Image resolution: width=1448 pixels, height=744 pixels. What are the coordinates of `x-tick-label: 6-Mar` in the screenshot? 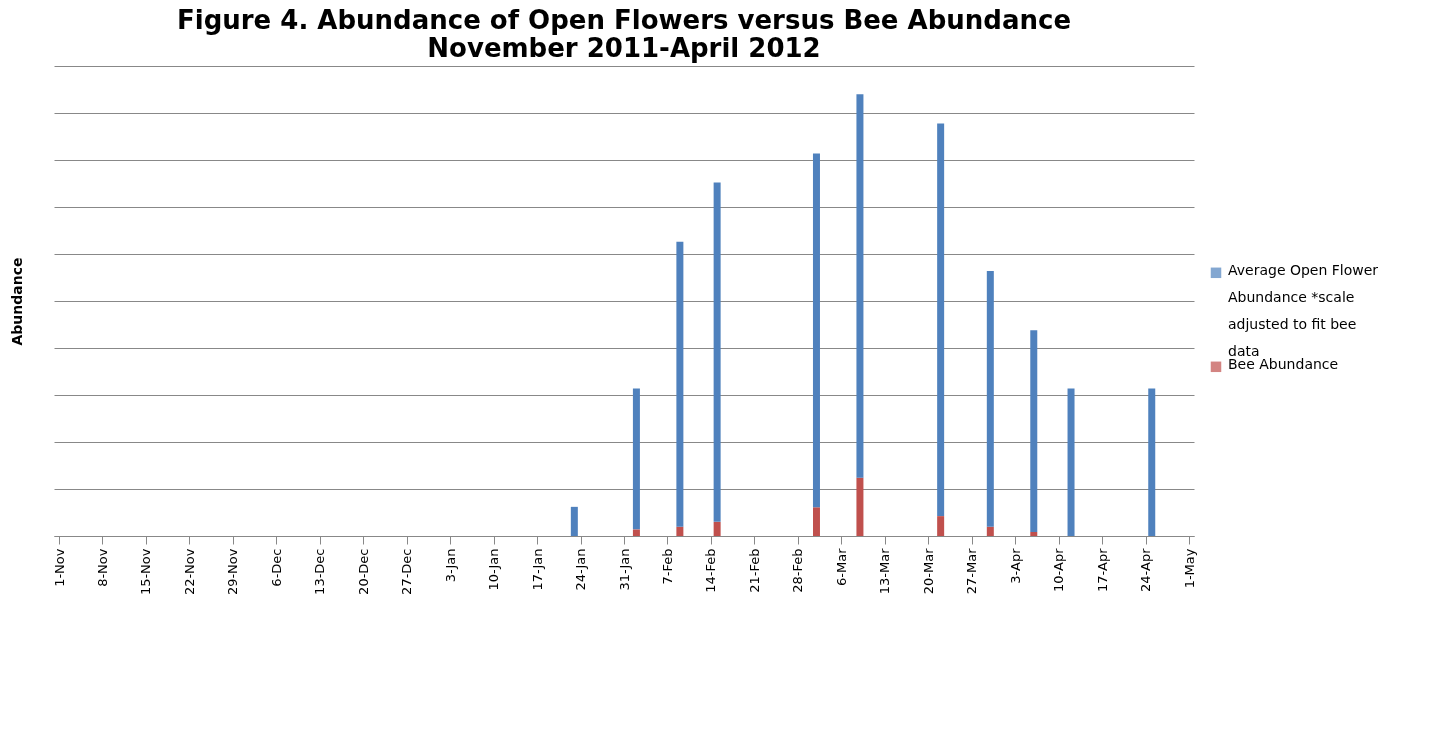 It's located at (841, 566).